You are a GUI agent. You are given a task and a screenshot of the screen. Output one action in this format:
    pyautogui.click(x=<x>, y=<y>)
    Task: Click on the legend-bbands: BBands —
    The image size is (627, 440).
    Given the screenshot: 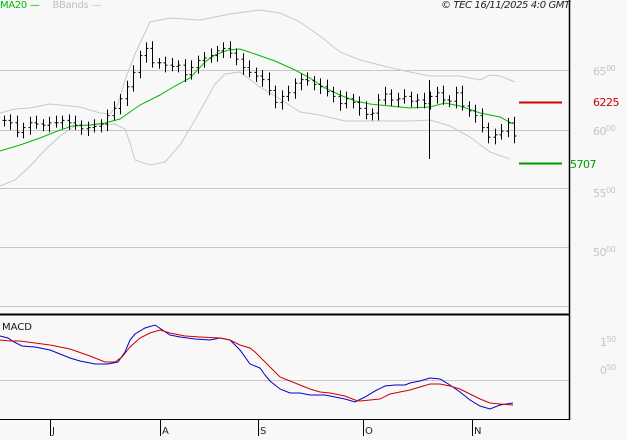 What is the action you would take?
    pyautogui.click(x=77, y=5)
    